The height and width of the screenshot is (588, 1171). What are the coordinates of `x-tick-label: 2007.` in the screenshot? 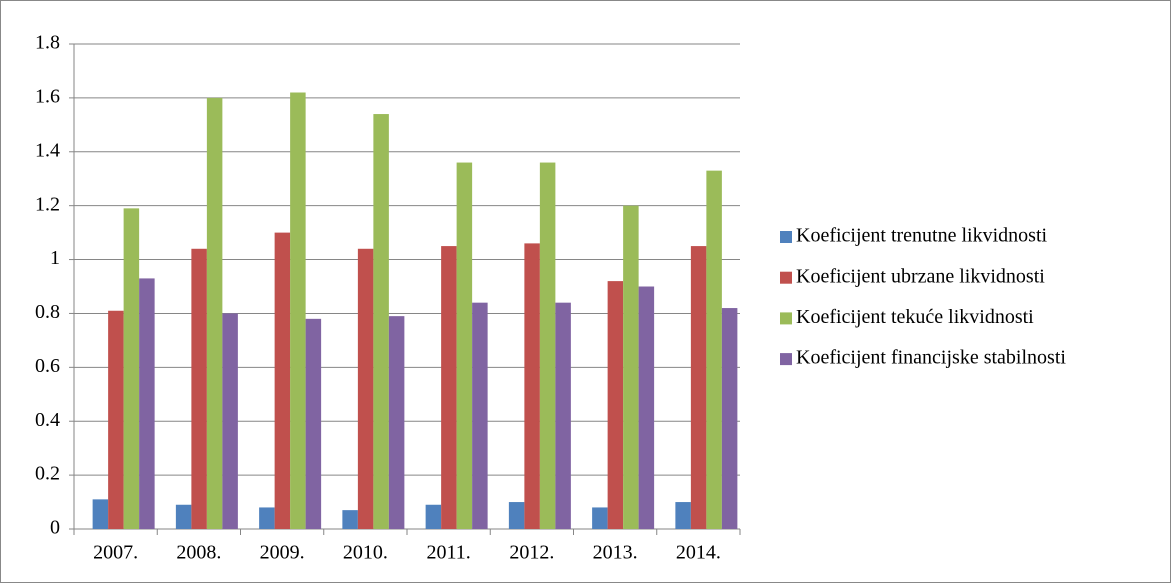 It's located at (115, 553).